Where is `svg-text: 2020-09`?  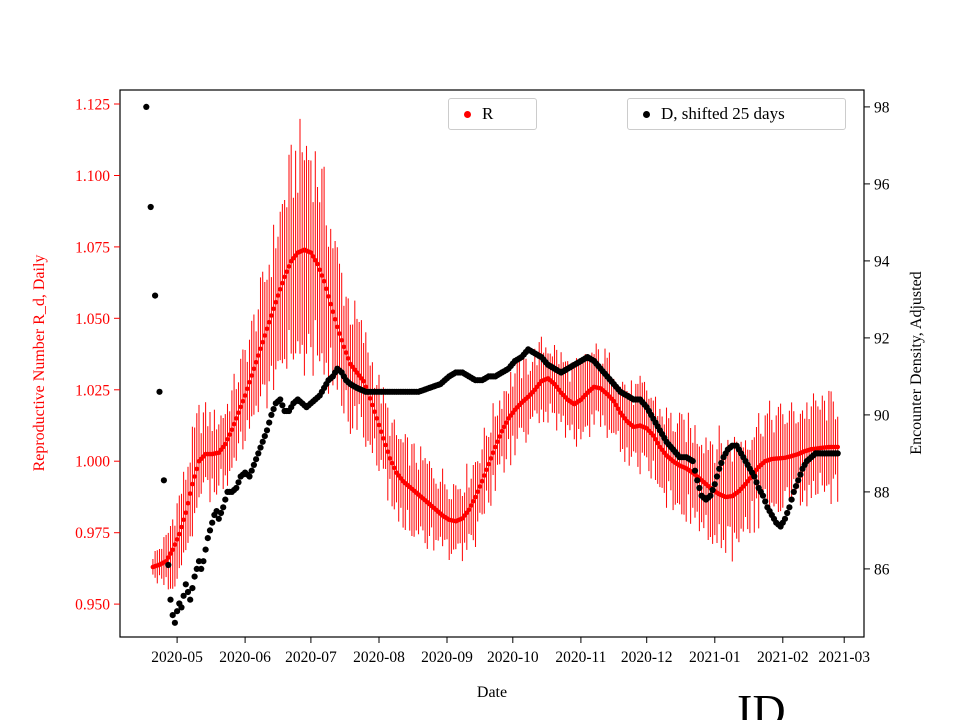 svg-text: 2020-09 is located at coordinates (447, 657).